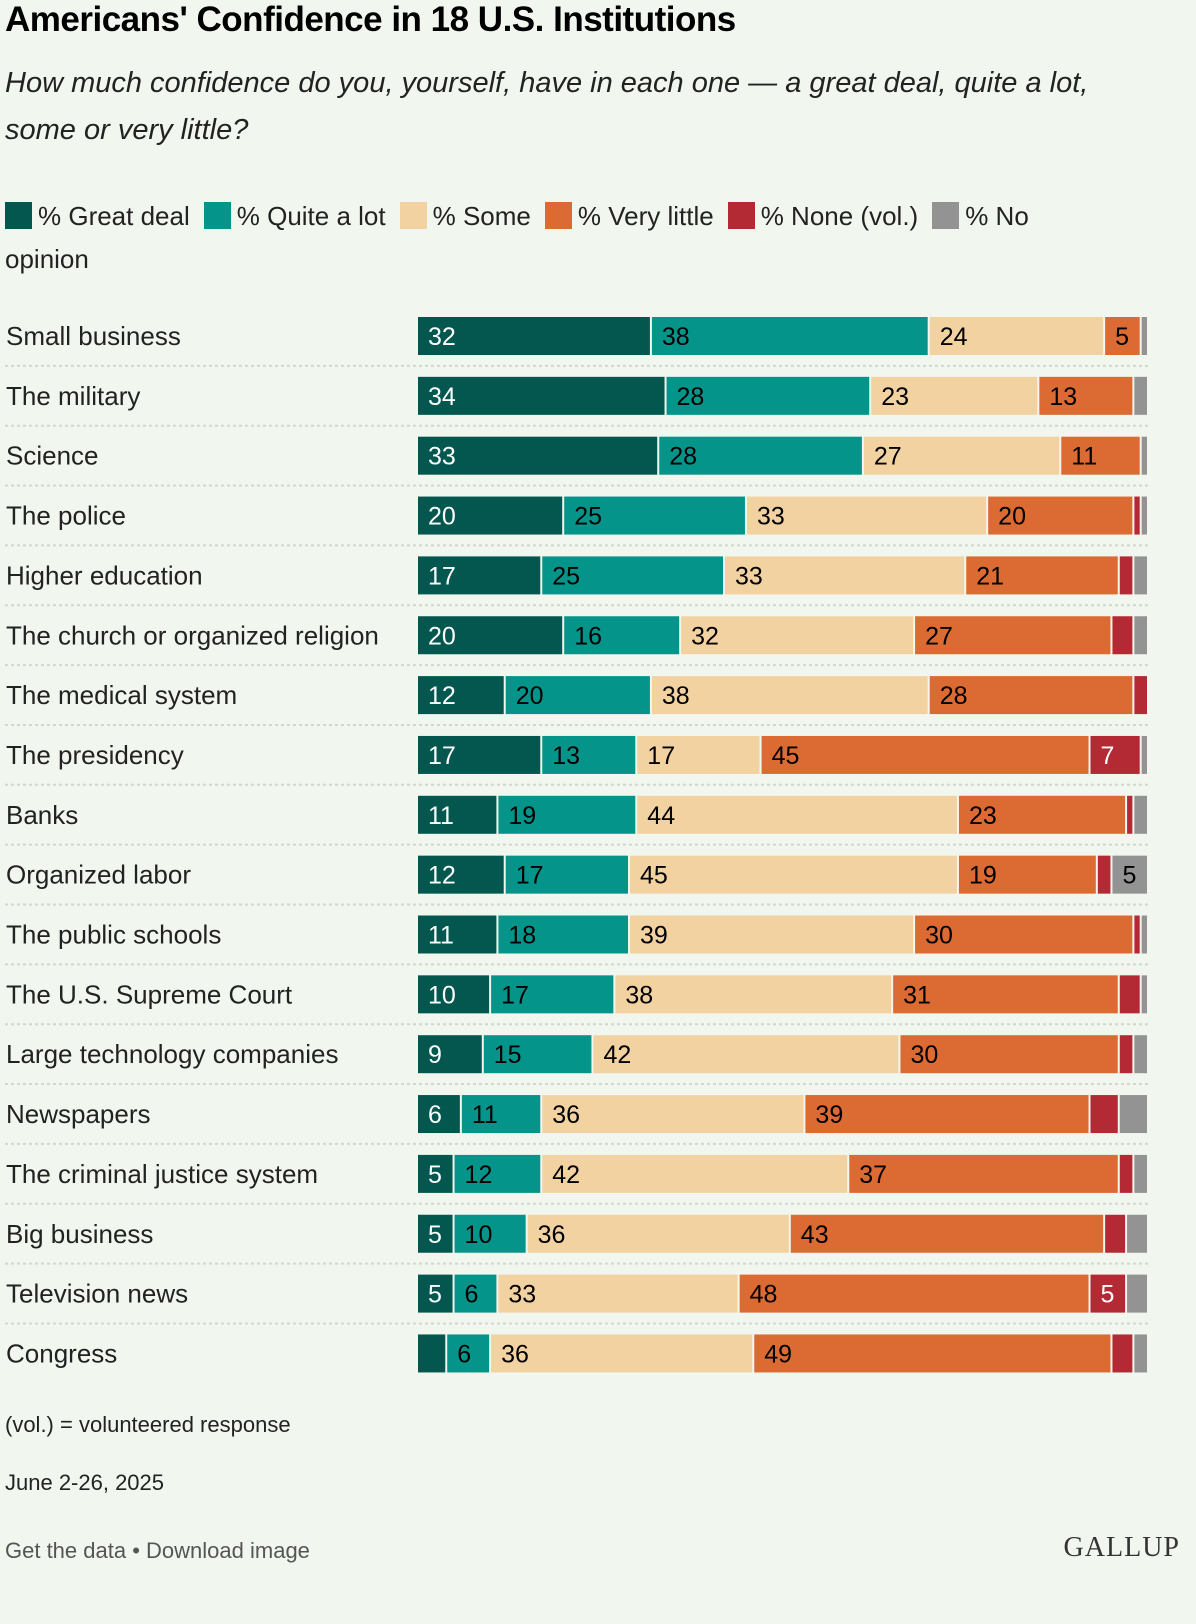  I want to click on data-label: 45, so click(654, 876).